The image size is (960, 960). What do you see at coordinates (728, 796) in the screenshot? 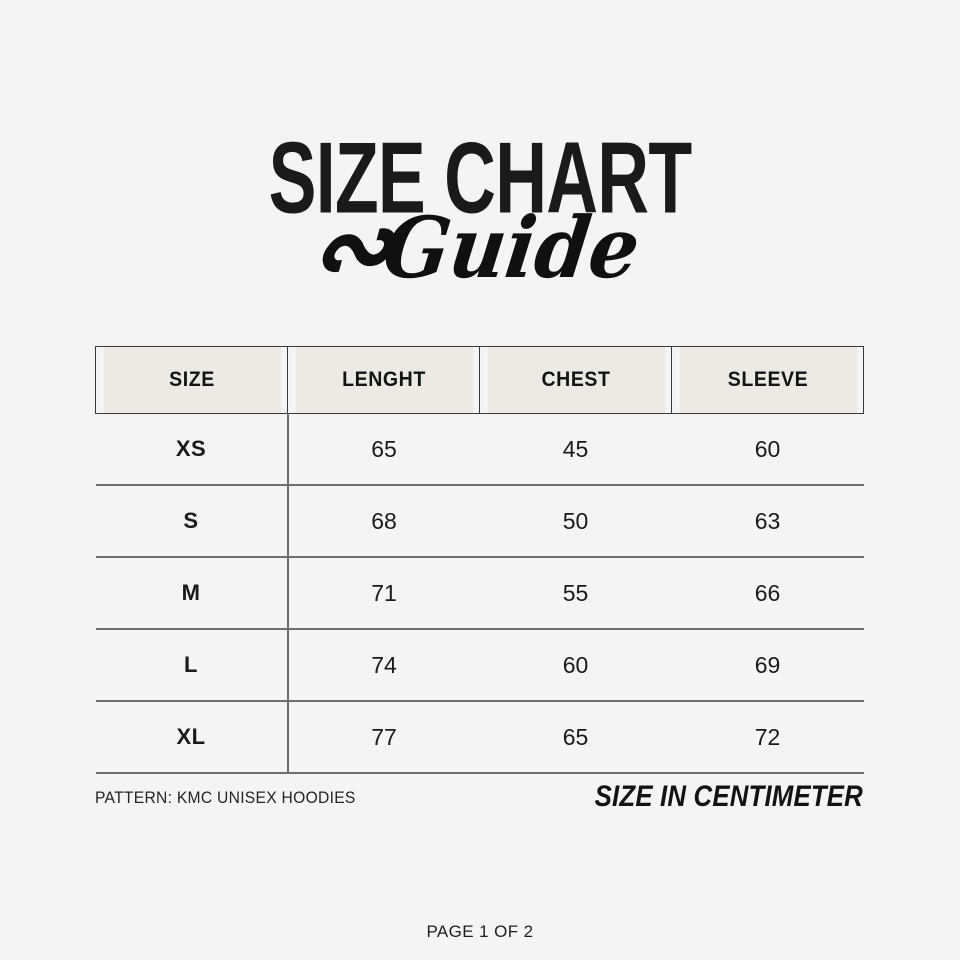
I see `unit-note: SIZE IN CENTIMETER` at bounding box center [728, 796].